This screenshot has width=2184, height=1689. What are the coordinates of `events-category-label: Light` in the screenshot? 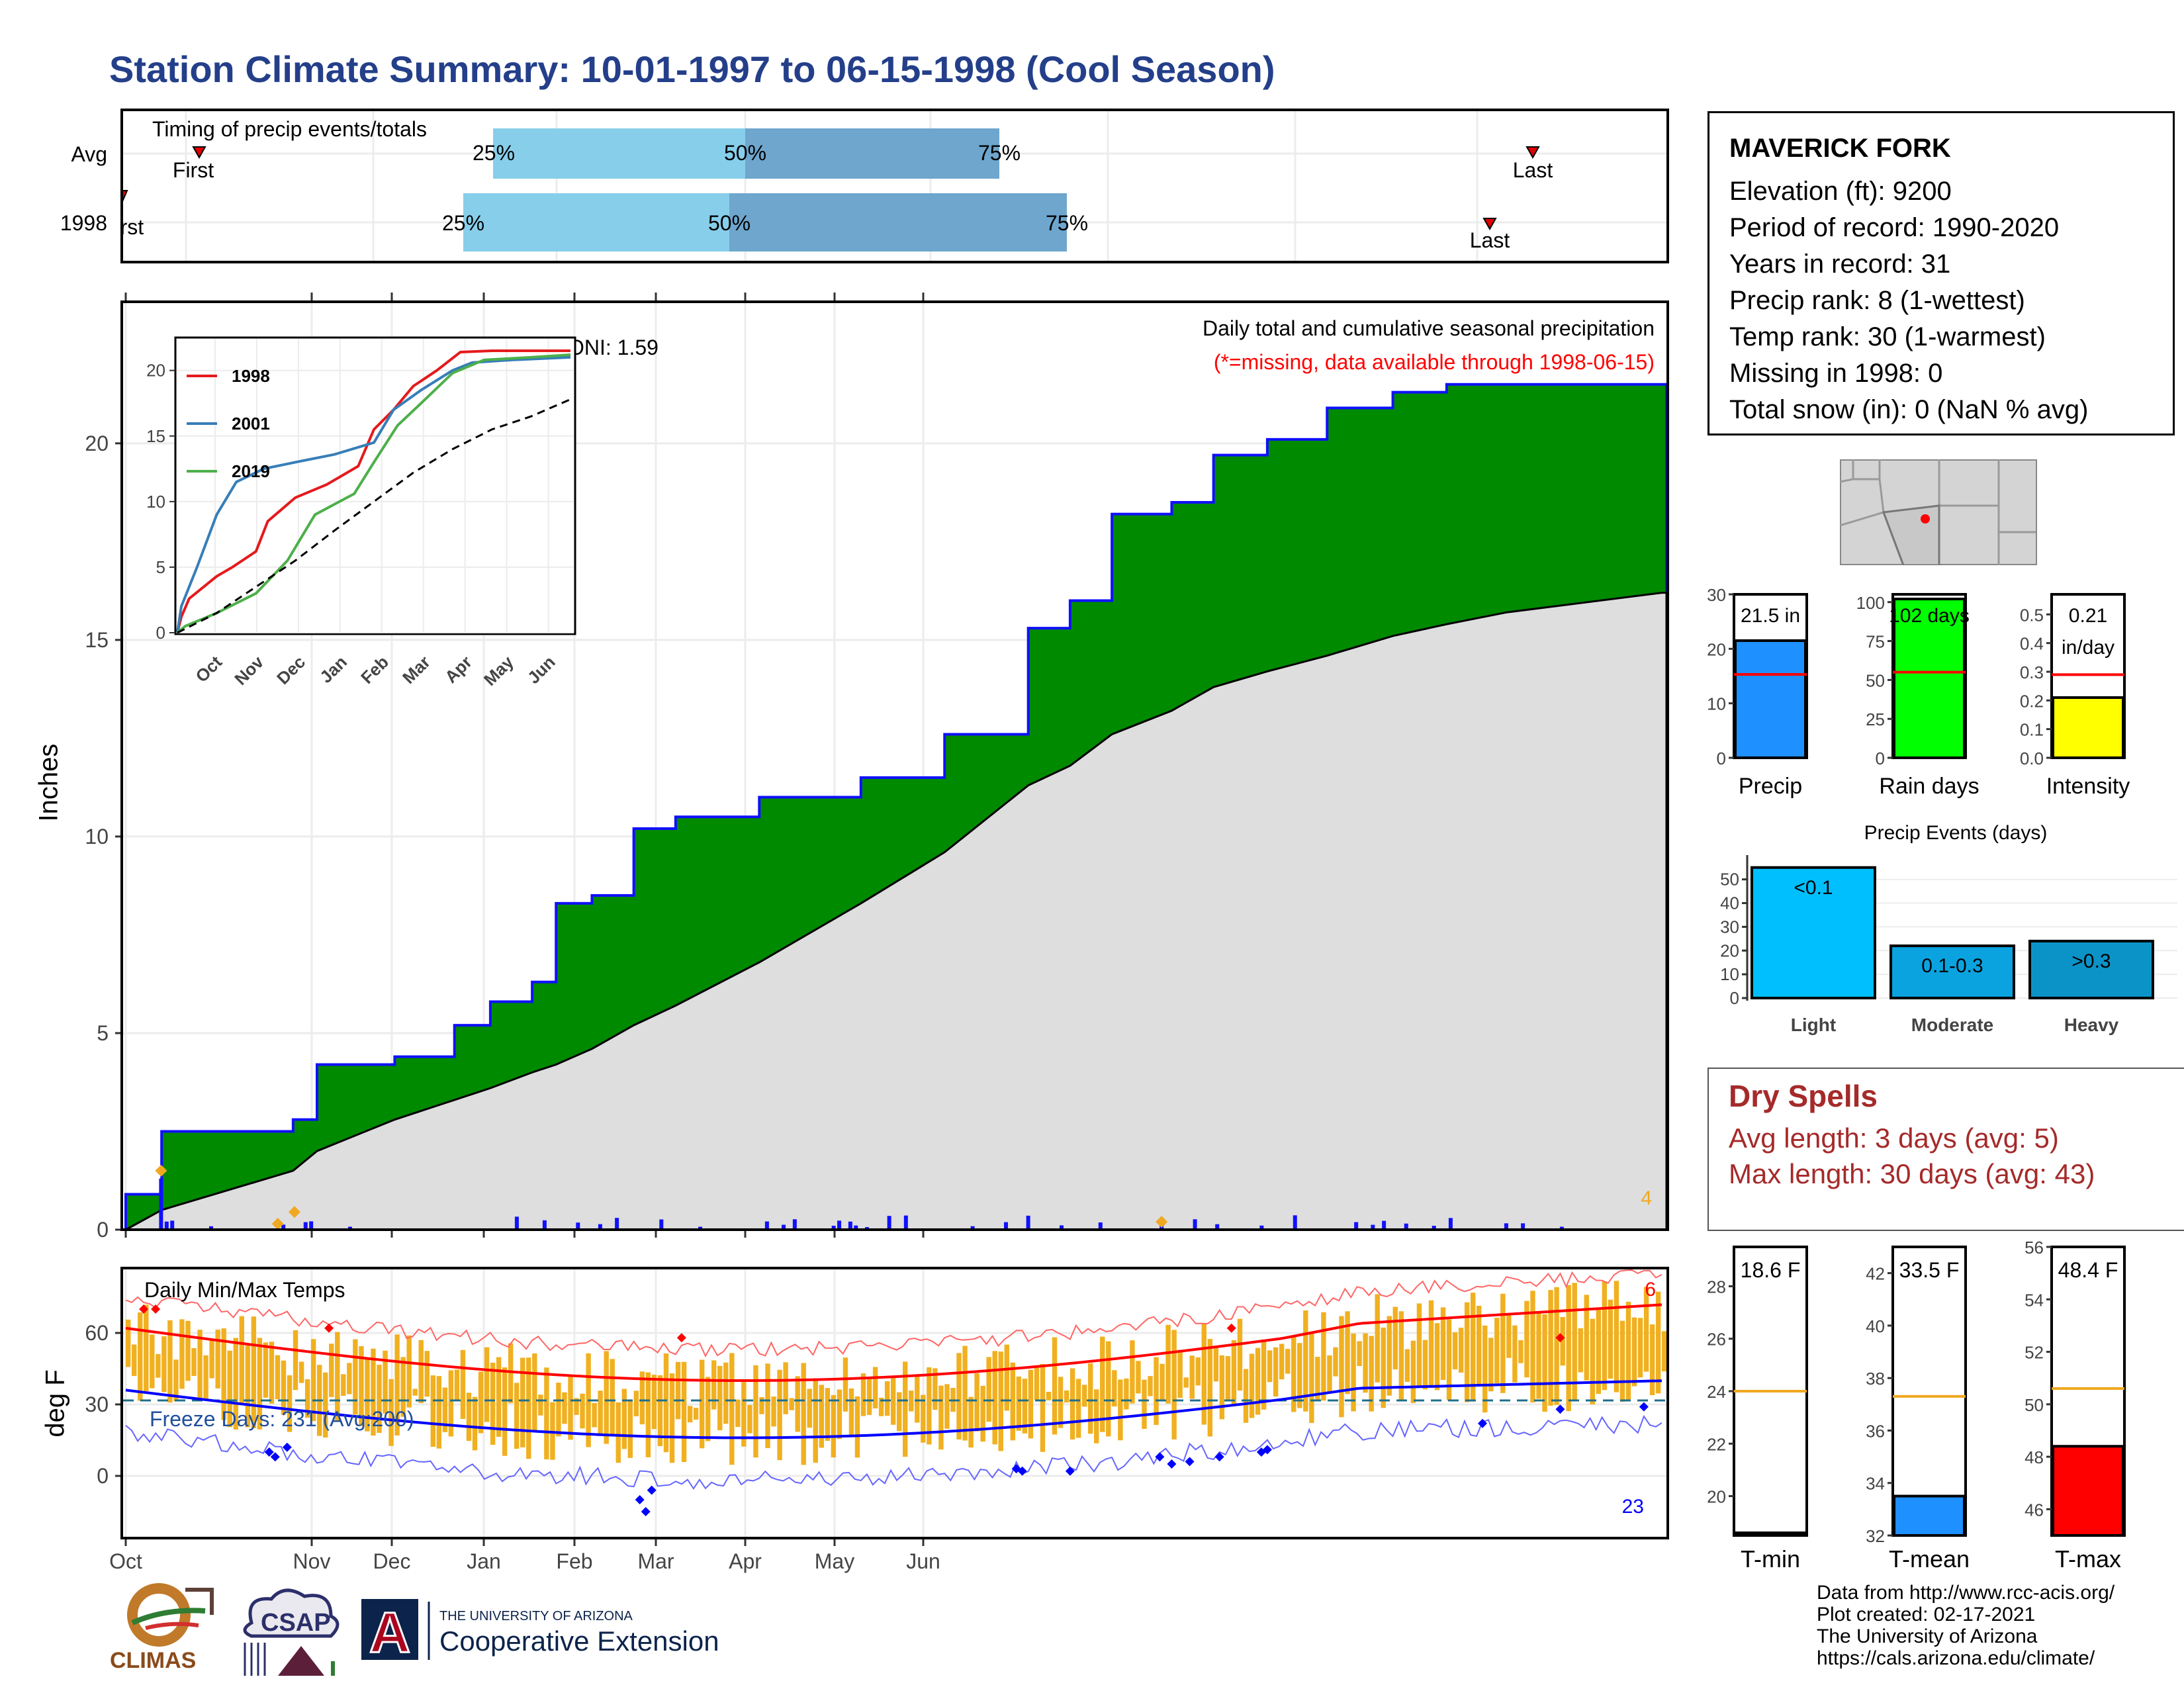 It's located at (1814, 1025).